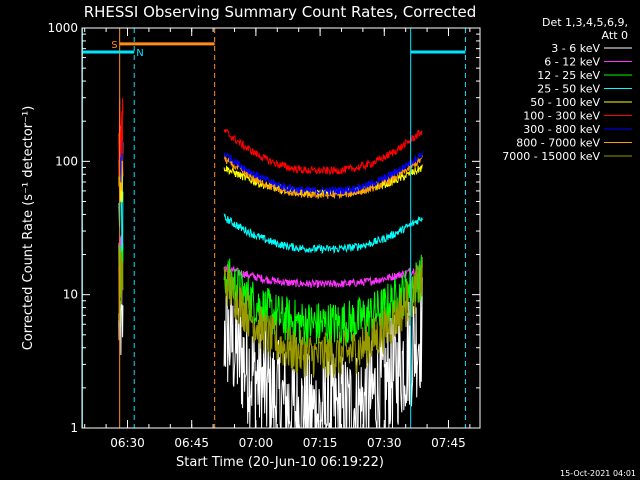 The image size is (640, 480). I want to click on legend-entry-label: 300 - 800 keV, so click(561, 129).